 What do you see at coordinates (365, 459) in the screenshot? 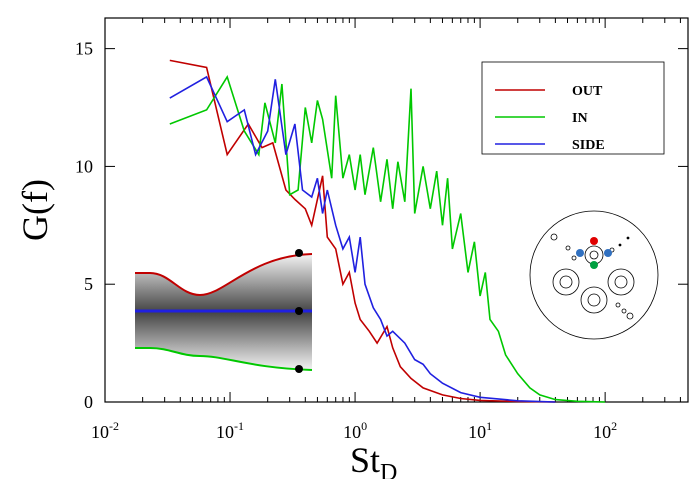
I see `x-axis-label-main: St` at bounding box center [365, 459].